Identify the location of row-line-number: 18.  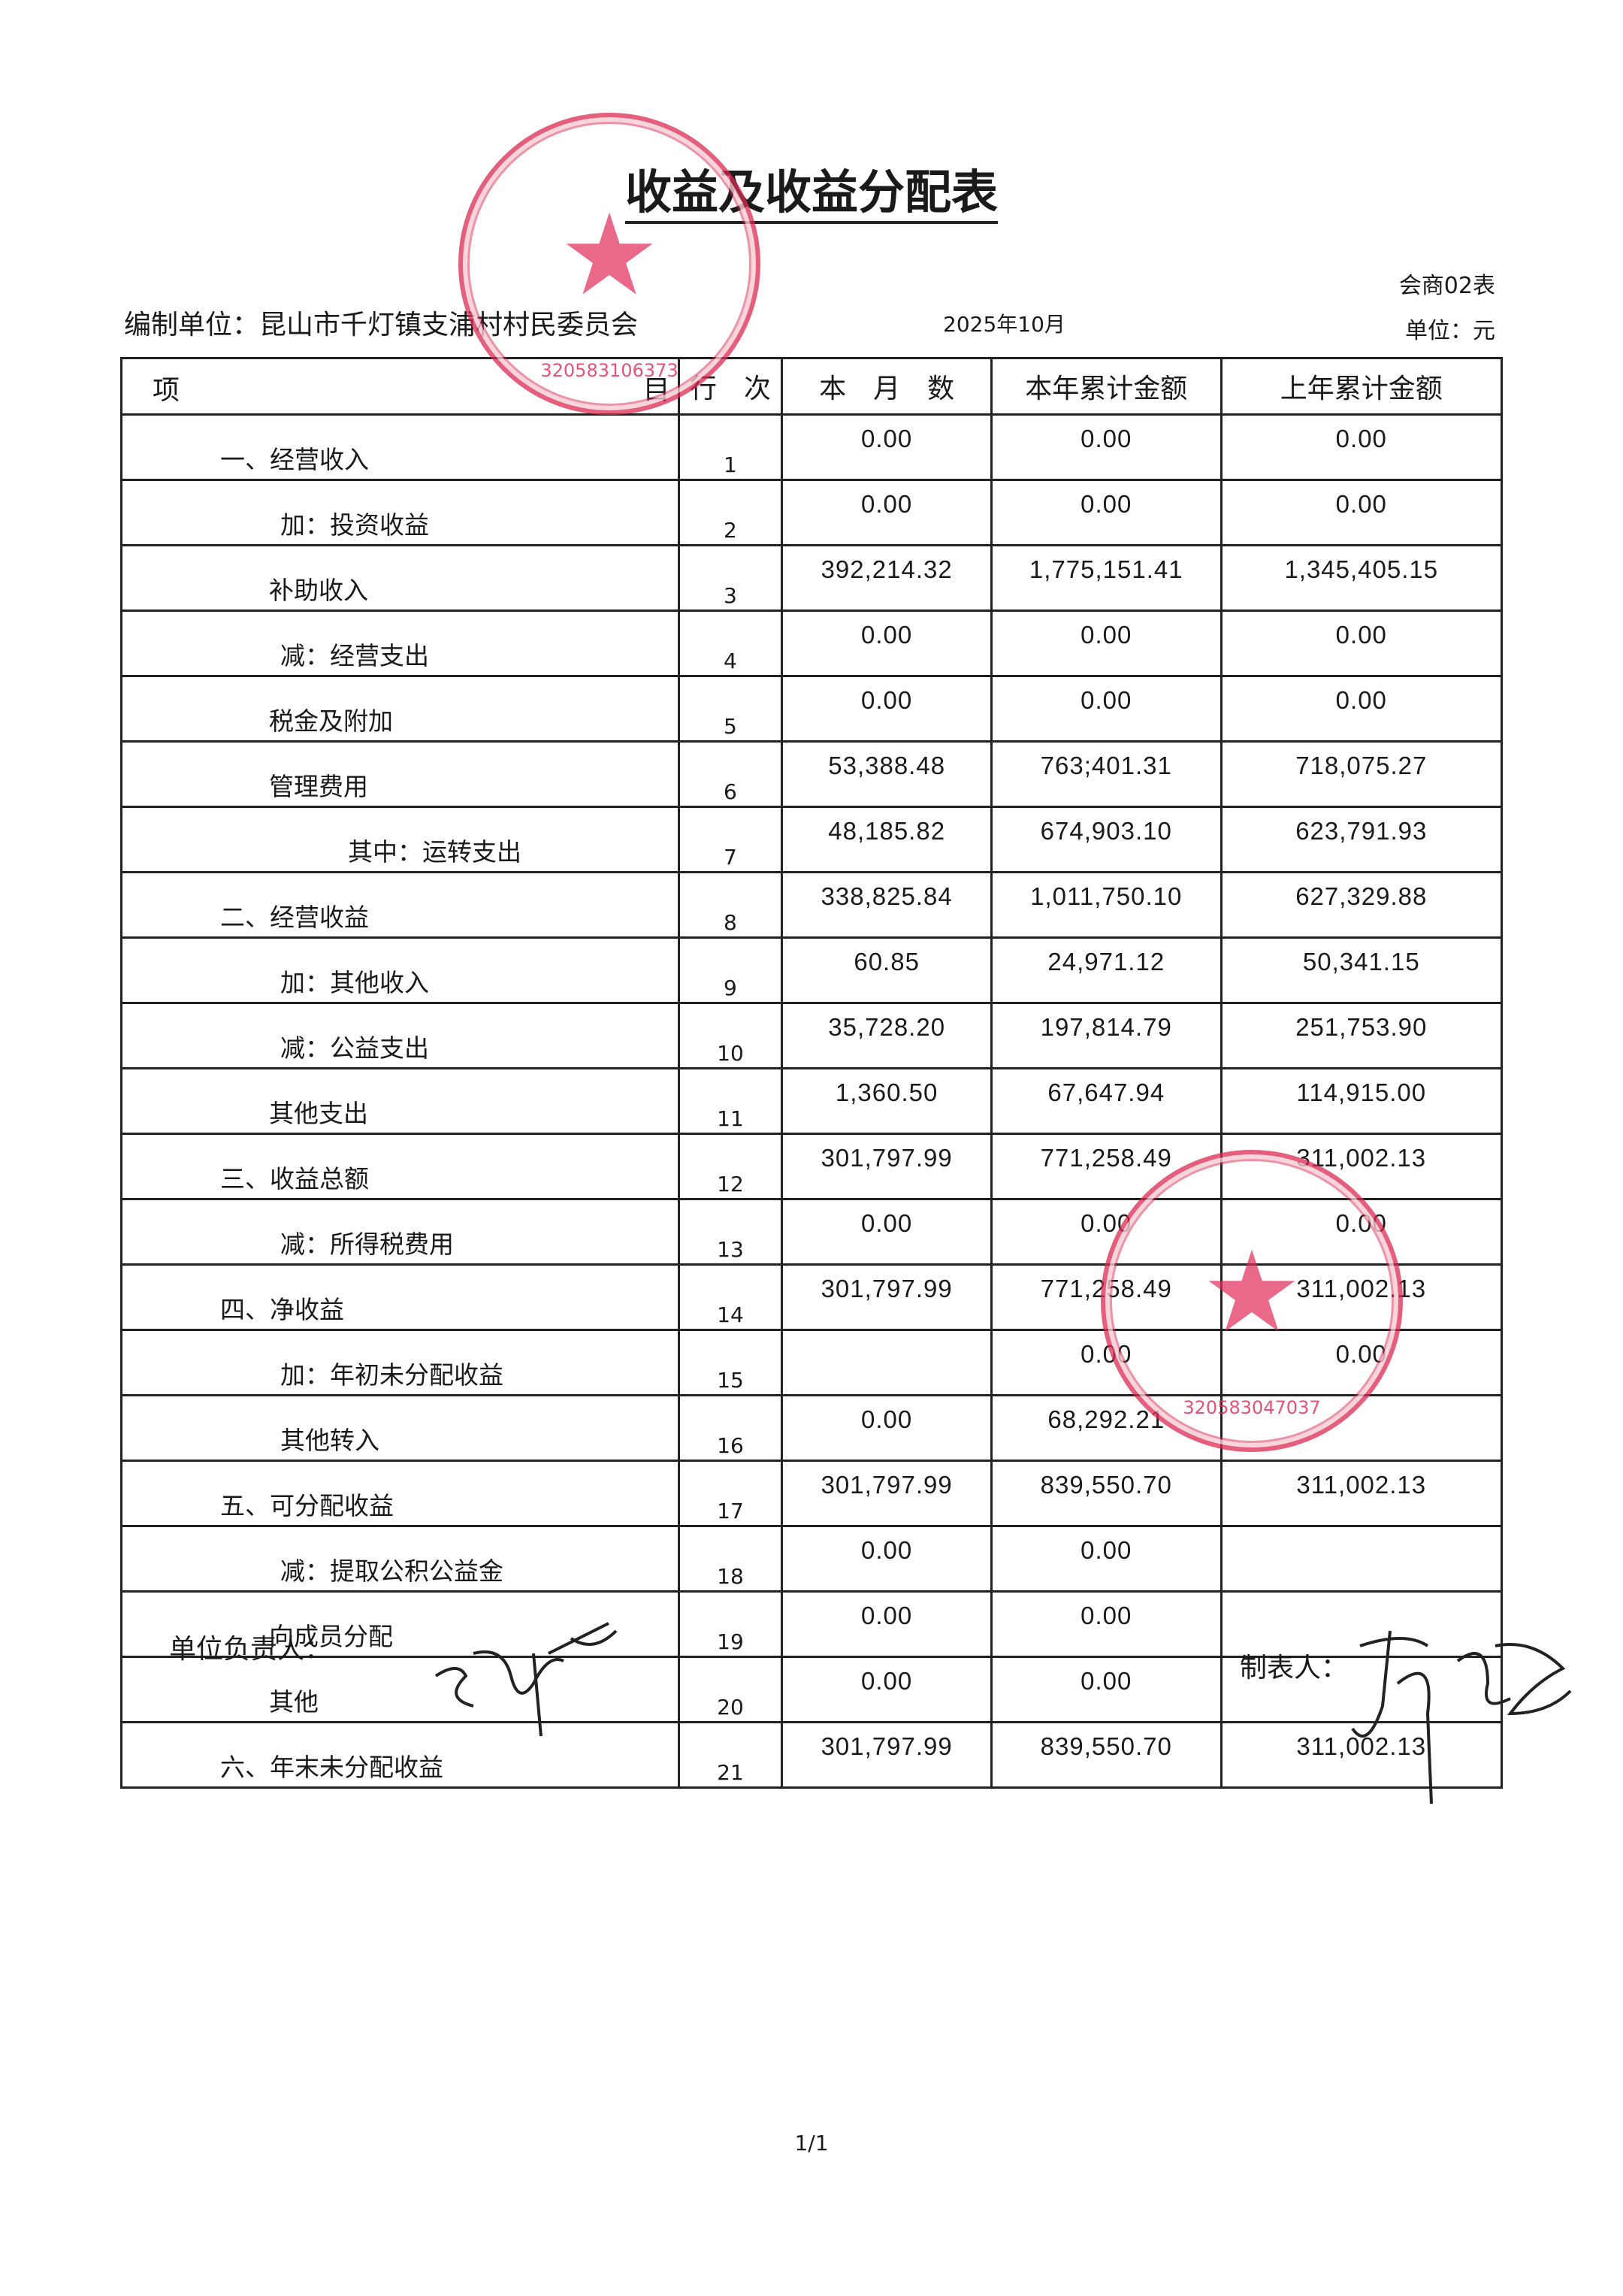
(730, 1559).